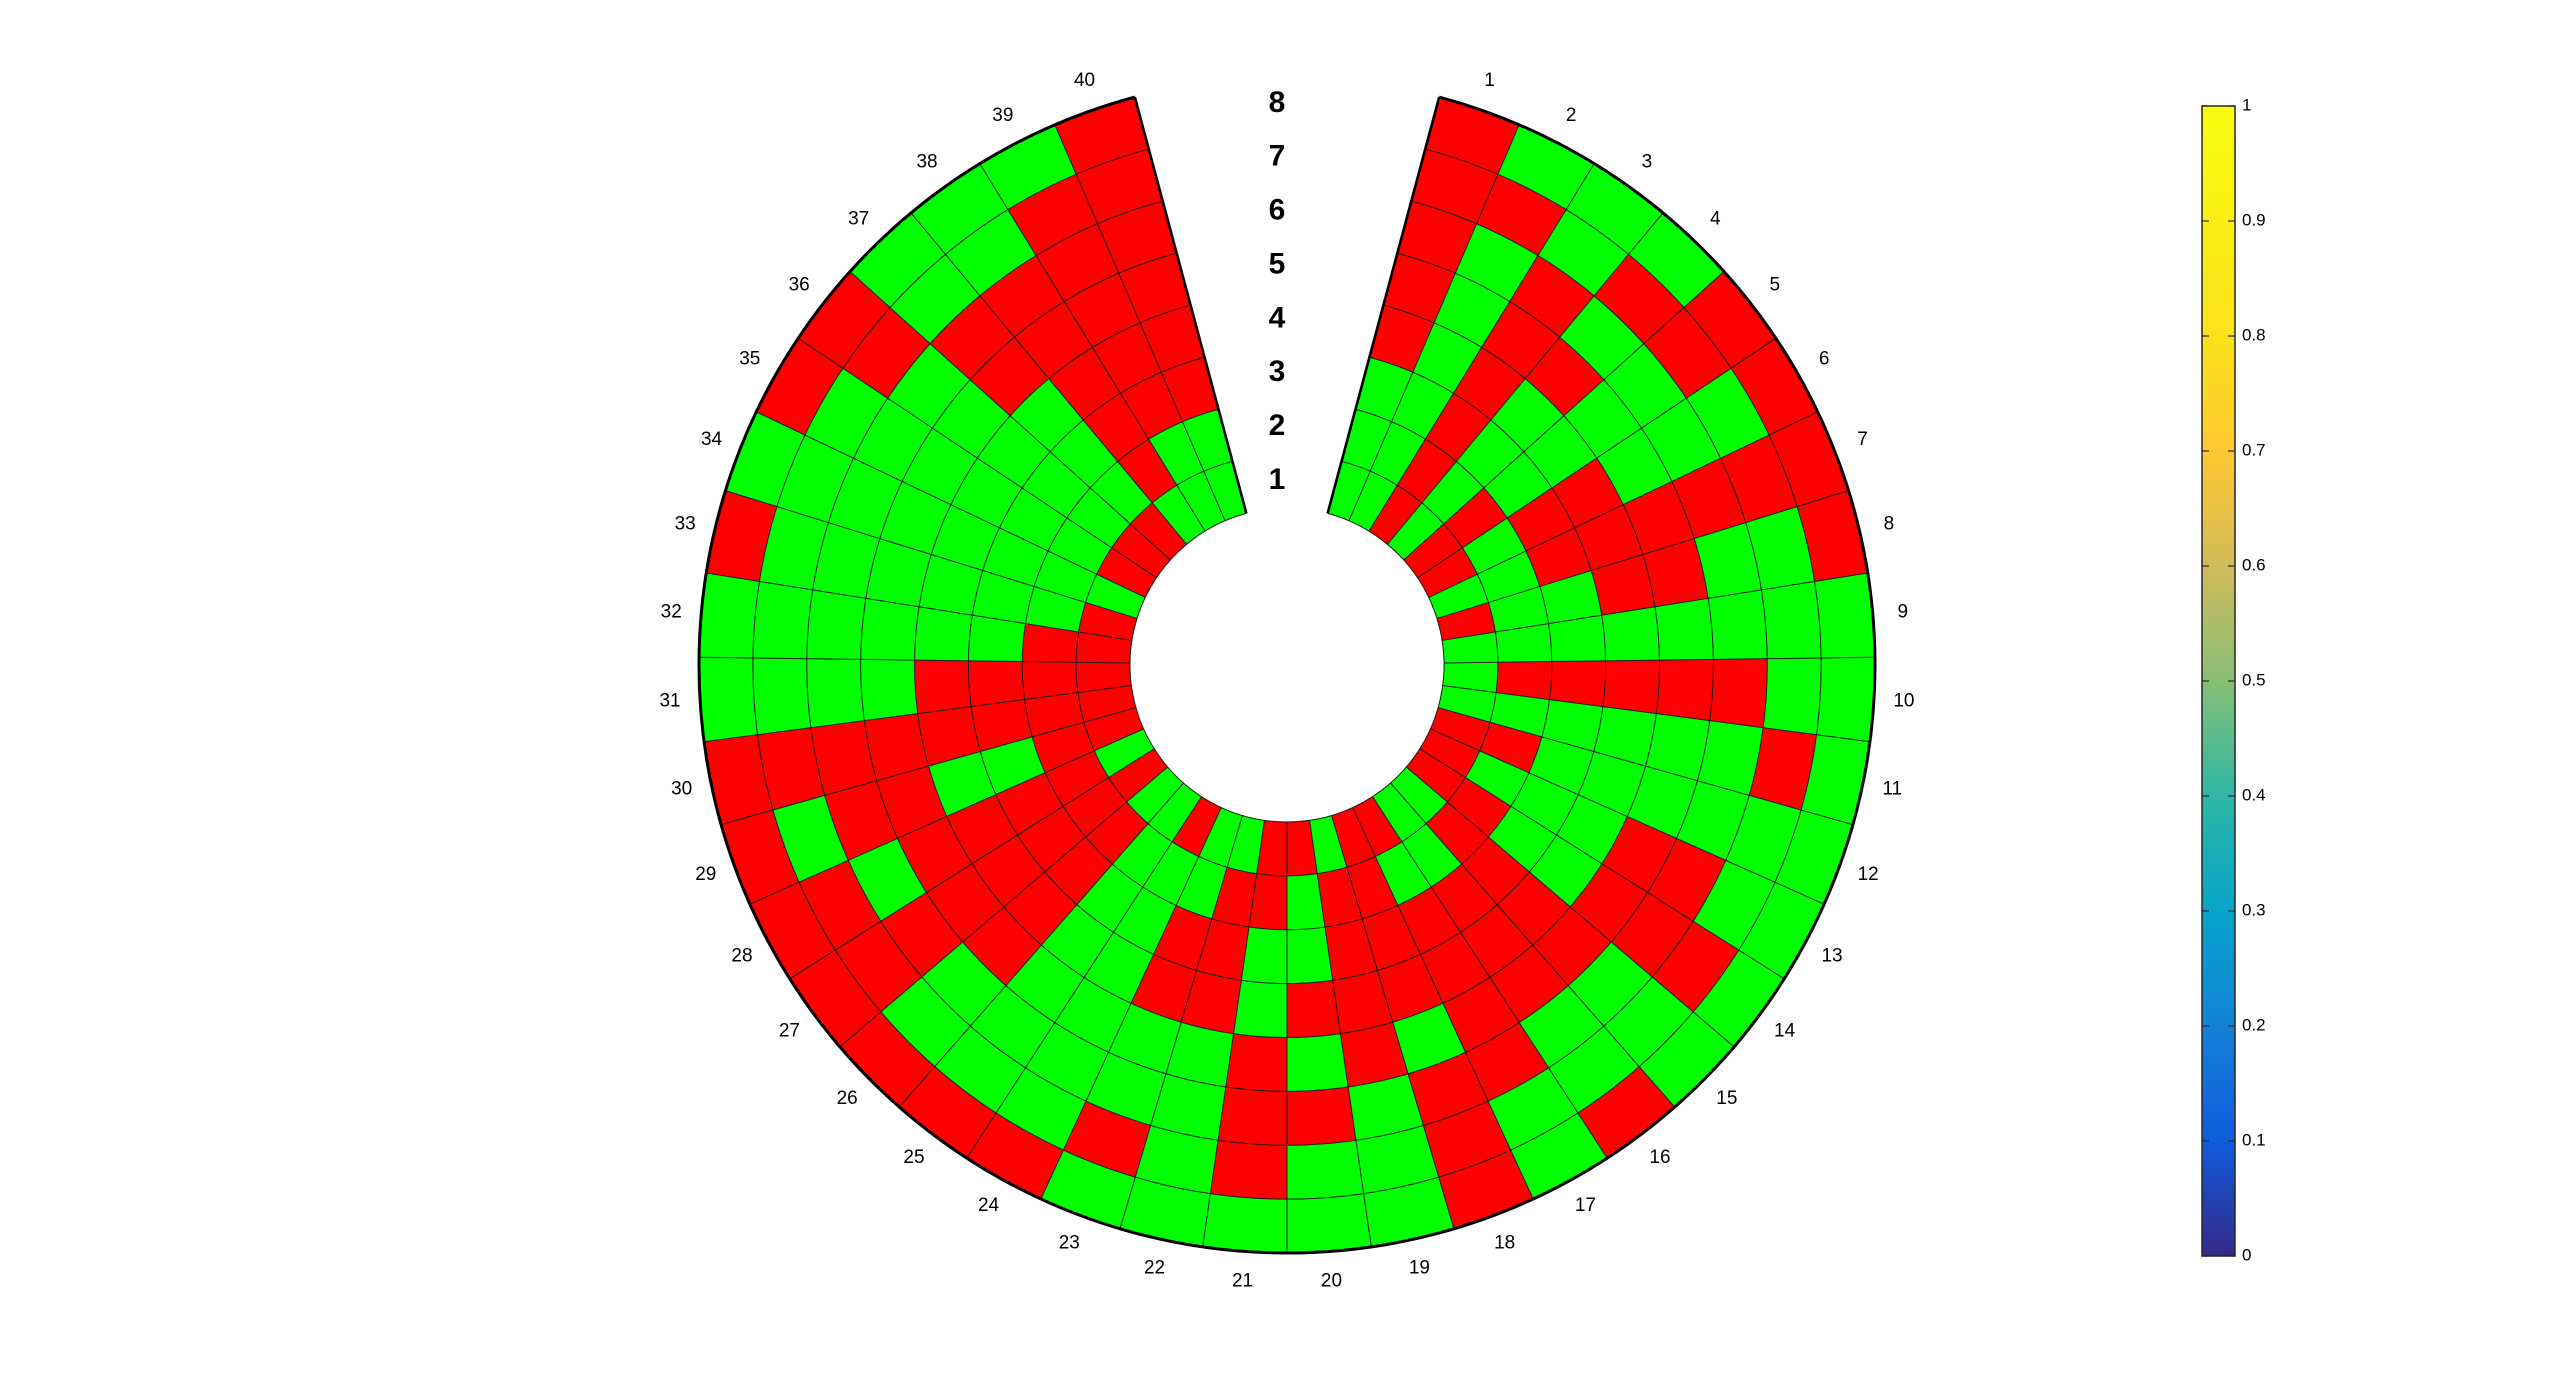 Image resolution: width=2560 pixels, height=1400 pixels. What do you see at coordinates (926, 162) in the screenshot?
I see `sector-label: 38` at bounding box center [926, 162].